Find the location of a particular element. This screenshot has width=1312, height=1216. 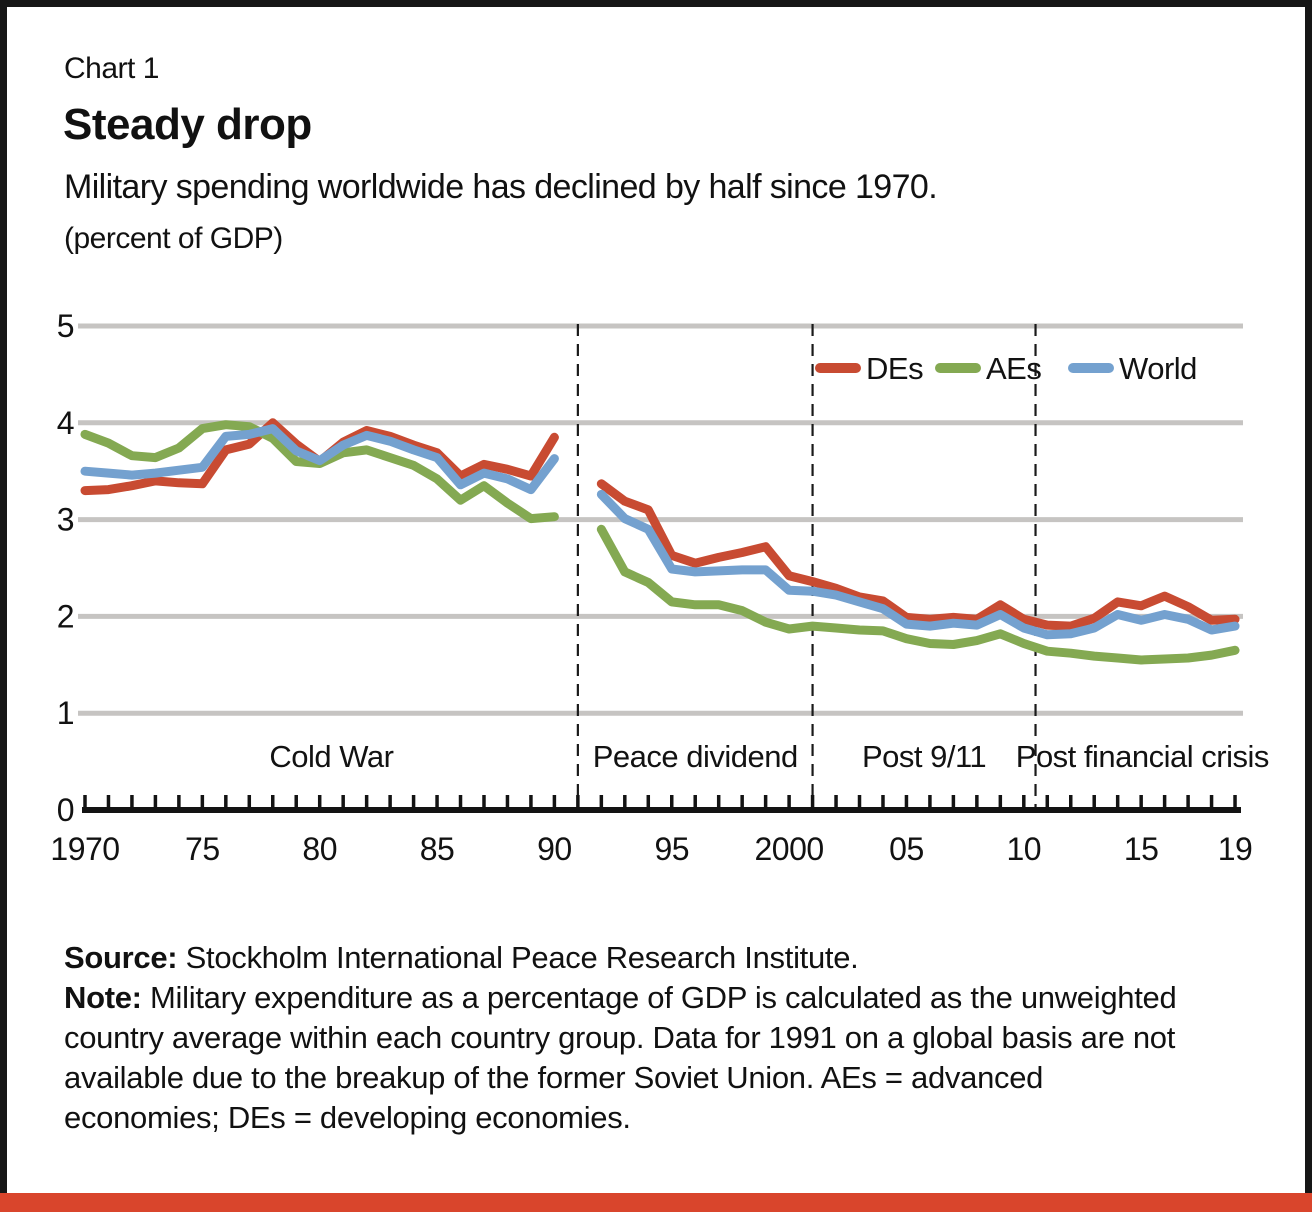

x-tick-label: 1970 is located at coordinates (84, 849).